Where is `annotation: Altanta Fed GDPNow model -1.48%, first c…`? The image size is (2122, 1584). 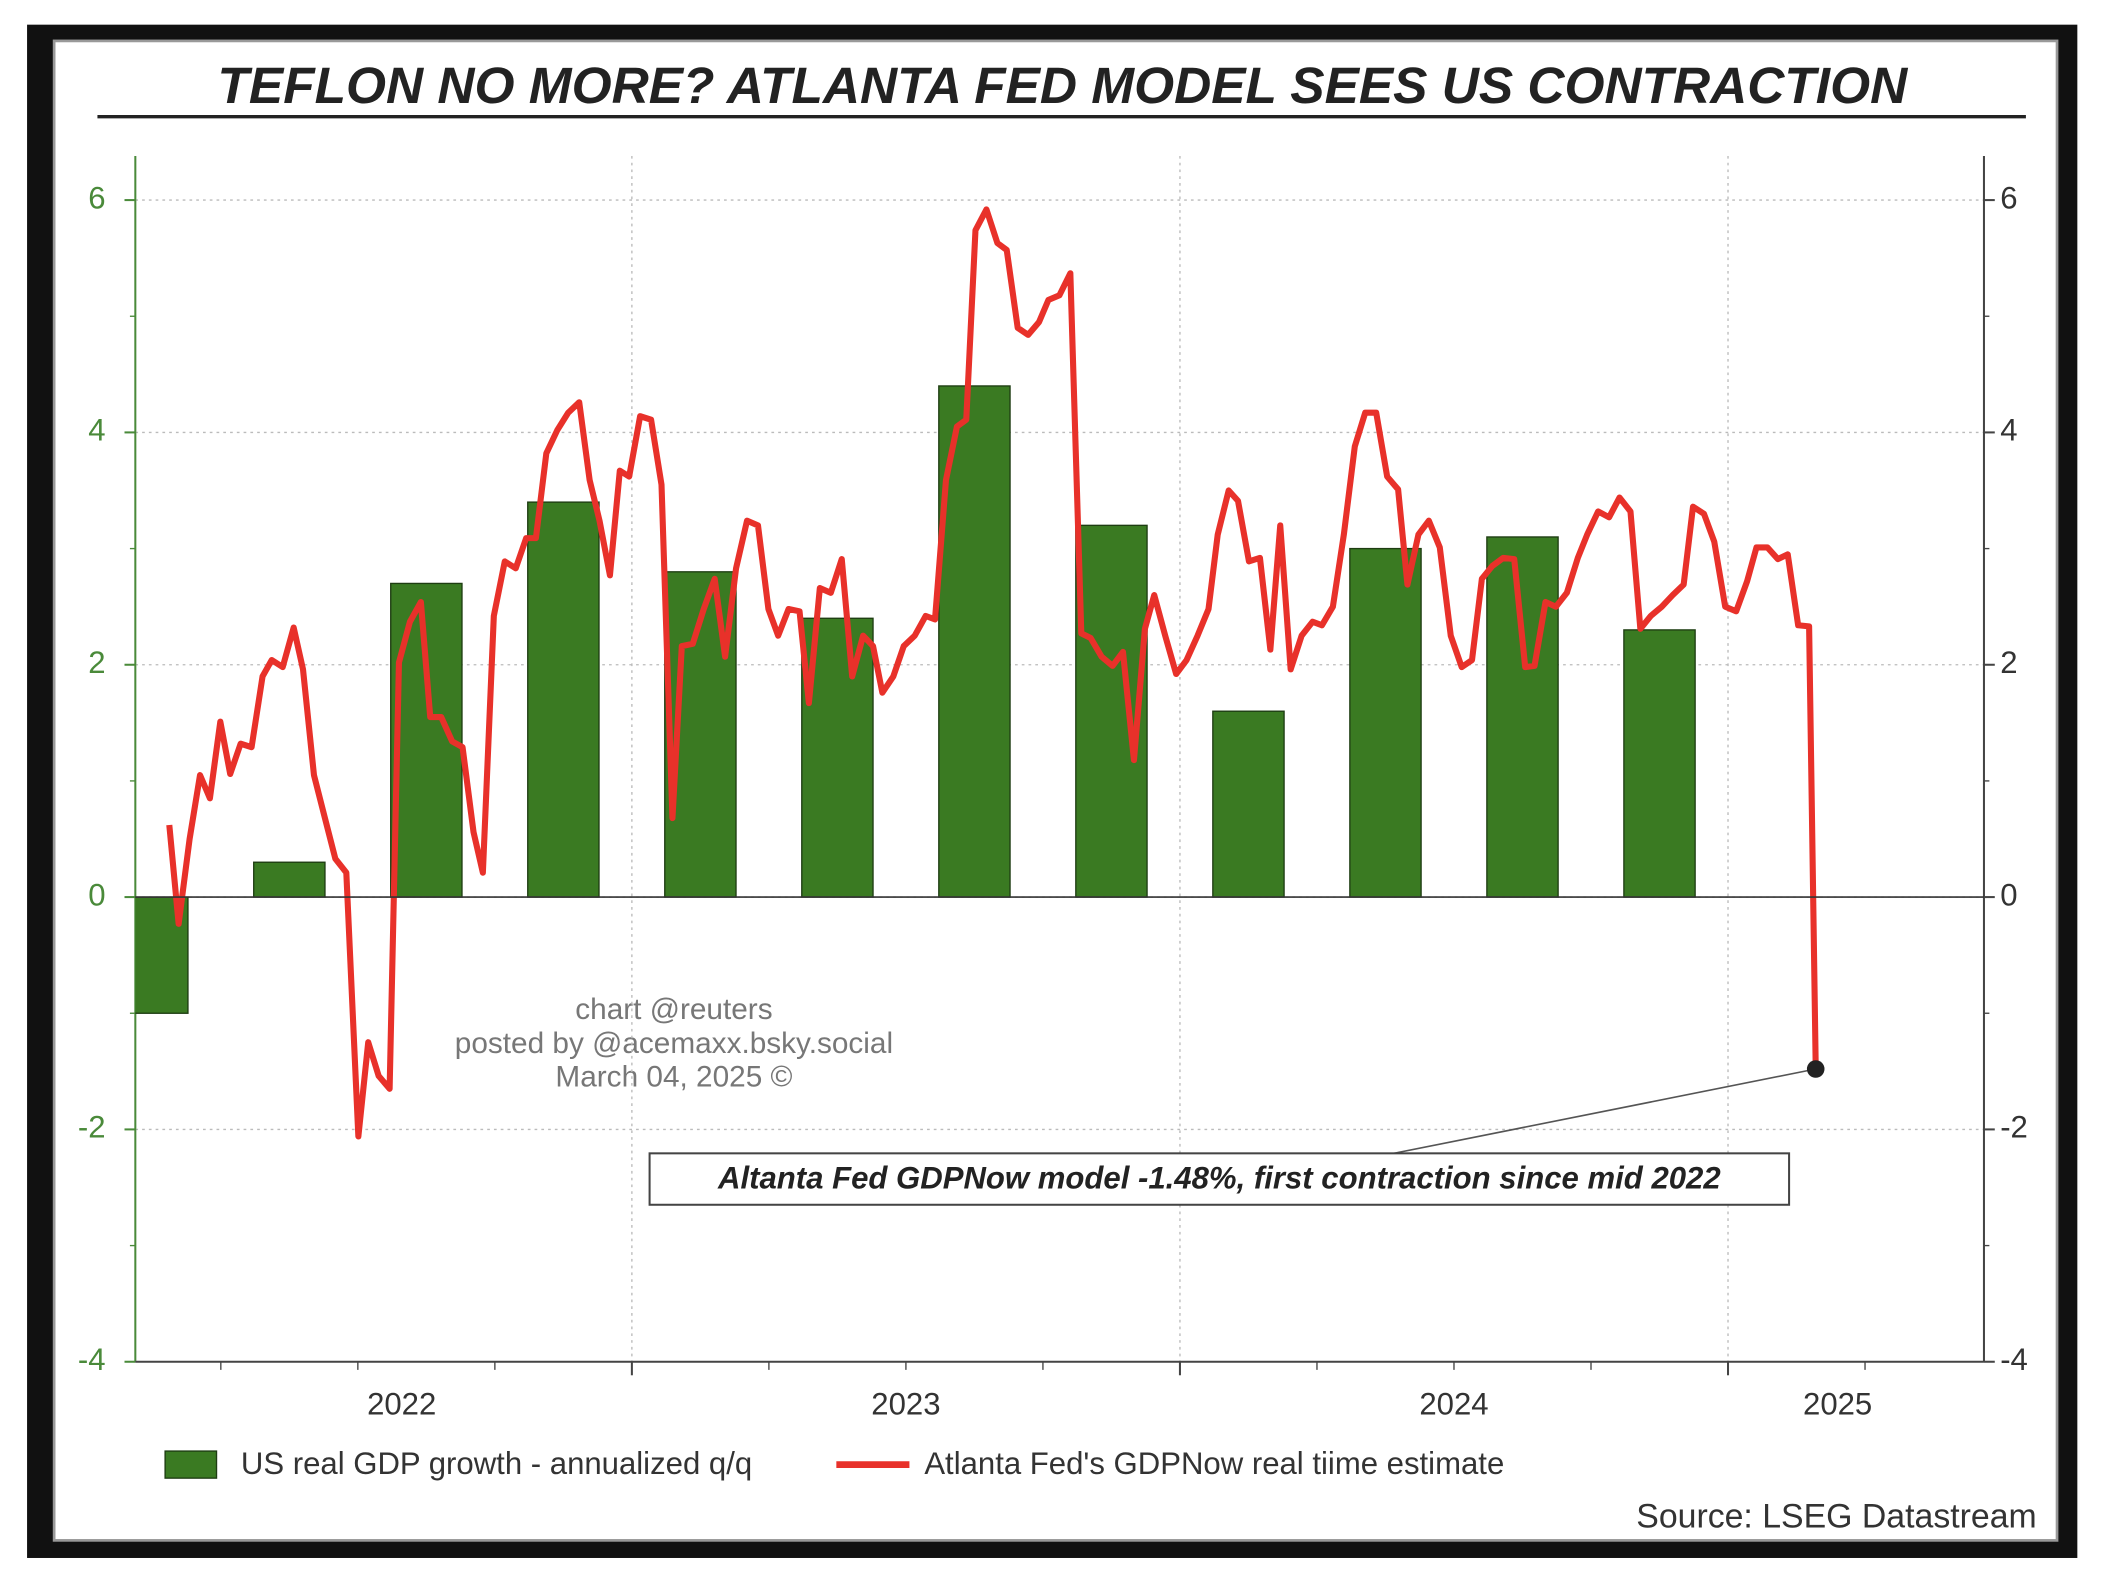 annotation: Altanta Fed GDPNow model -1.48%, first c… is located at coordinates (1219, 1178).